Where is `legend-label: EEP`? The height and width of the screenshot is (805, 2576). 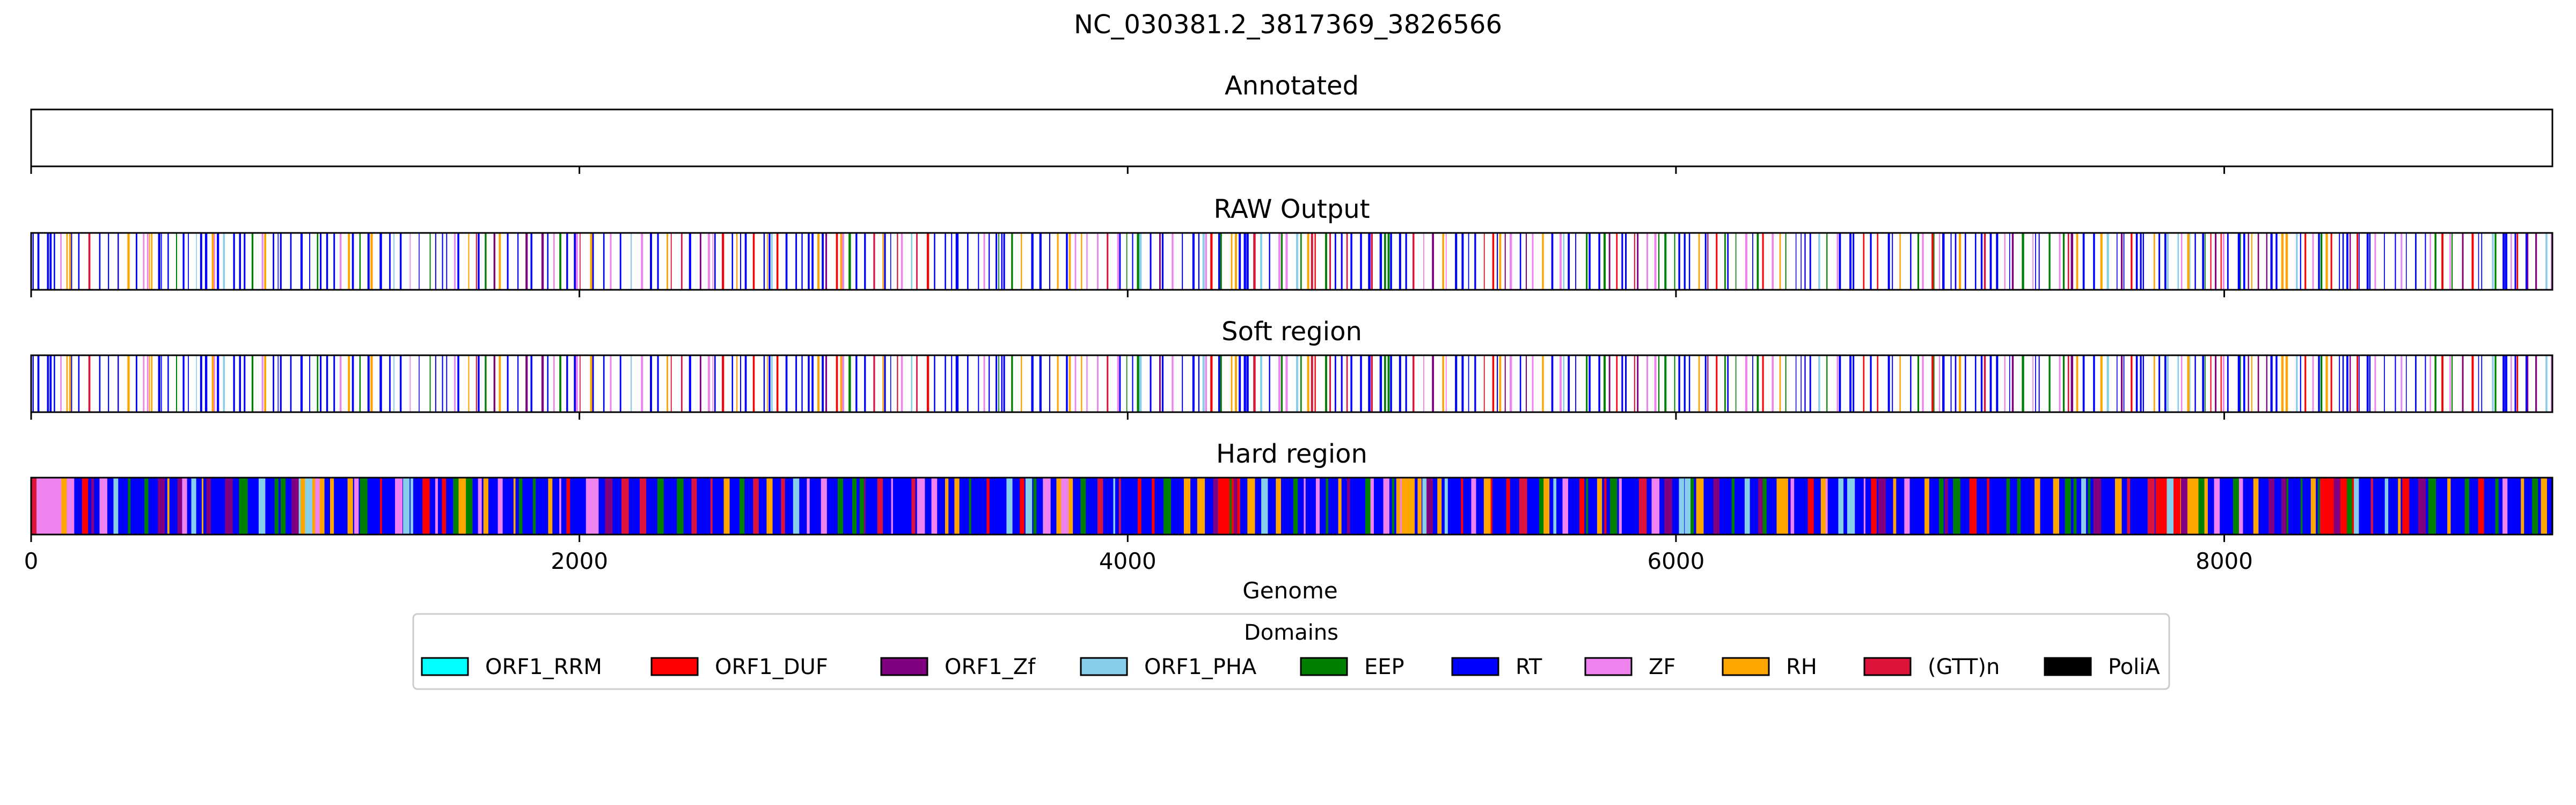
legend-label: EEP is located at coordinates (1384, 667).